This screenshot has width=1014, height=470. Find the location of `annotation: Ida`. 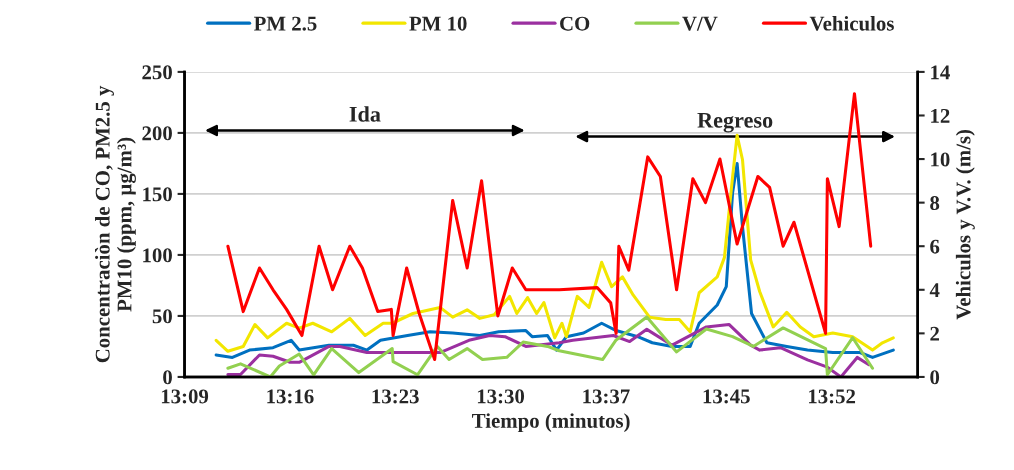

annotation: Ida is located at coordinates (365, 114).